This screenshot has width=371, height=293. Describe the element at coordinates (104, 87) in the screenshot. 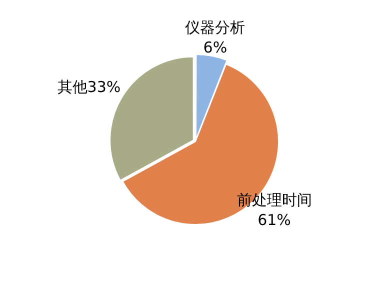

I see `data-label: 33%` at that location.